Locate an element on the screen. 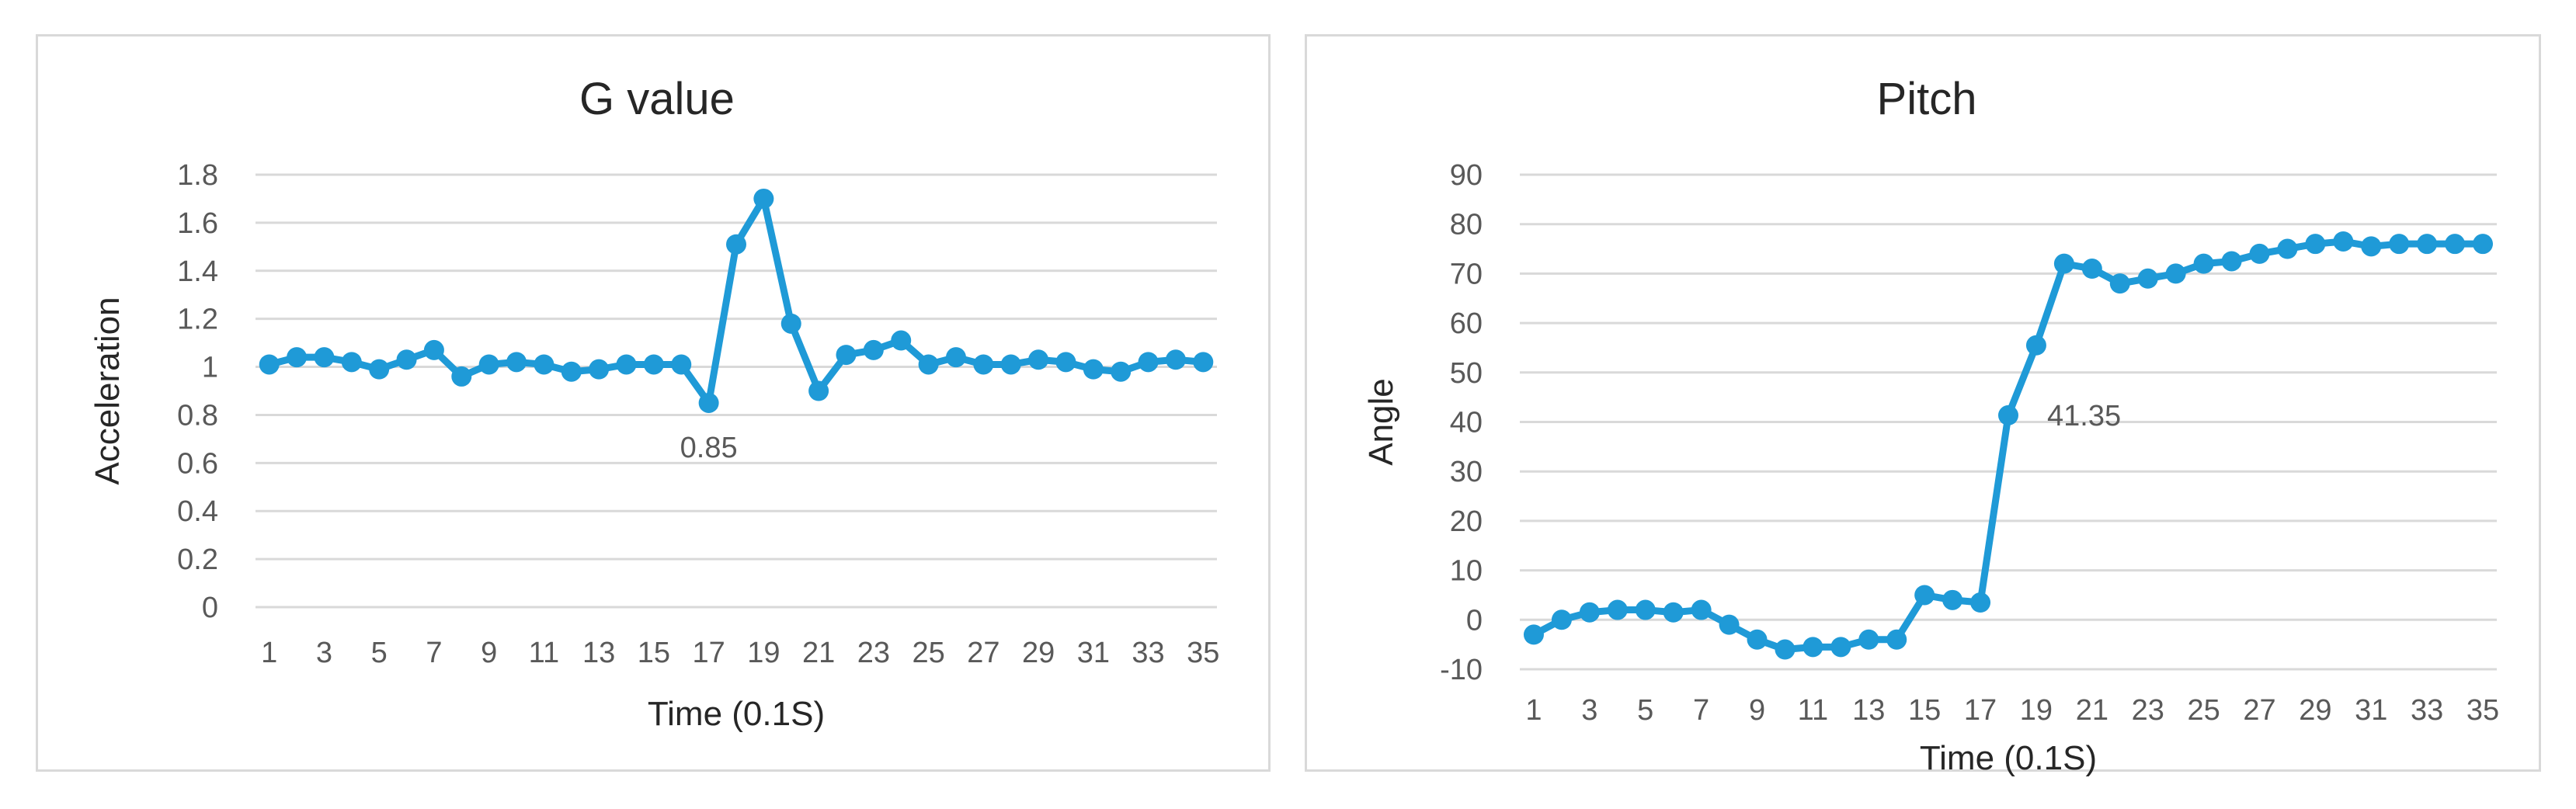 Image resolution: width=2576 pixels, height=809 pixels. y-tick-label: 0.8 is located at coordinates (197, 415).